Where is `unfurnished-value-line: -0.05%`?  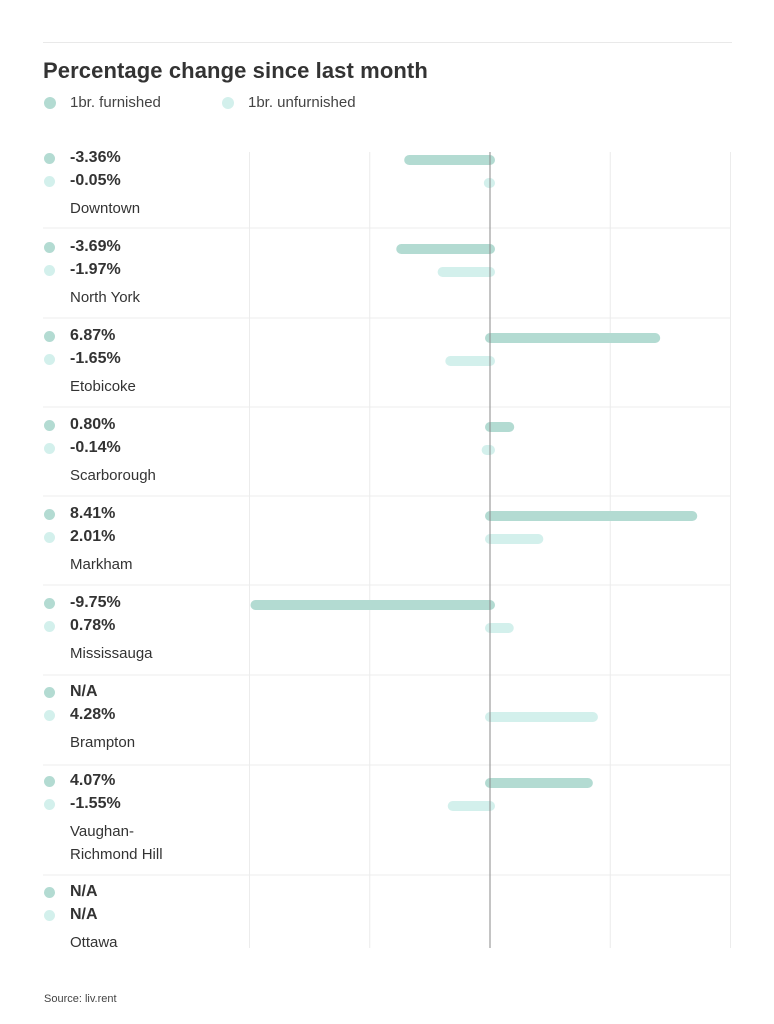
unfurnished-value-line: -0.05% is located at coordinates (82, 181).